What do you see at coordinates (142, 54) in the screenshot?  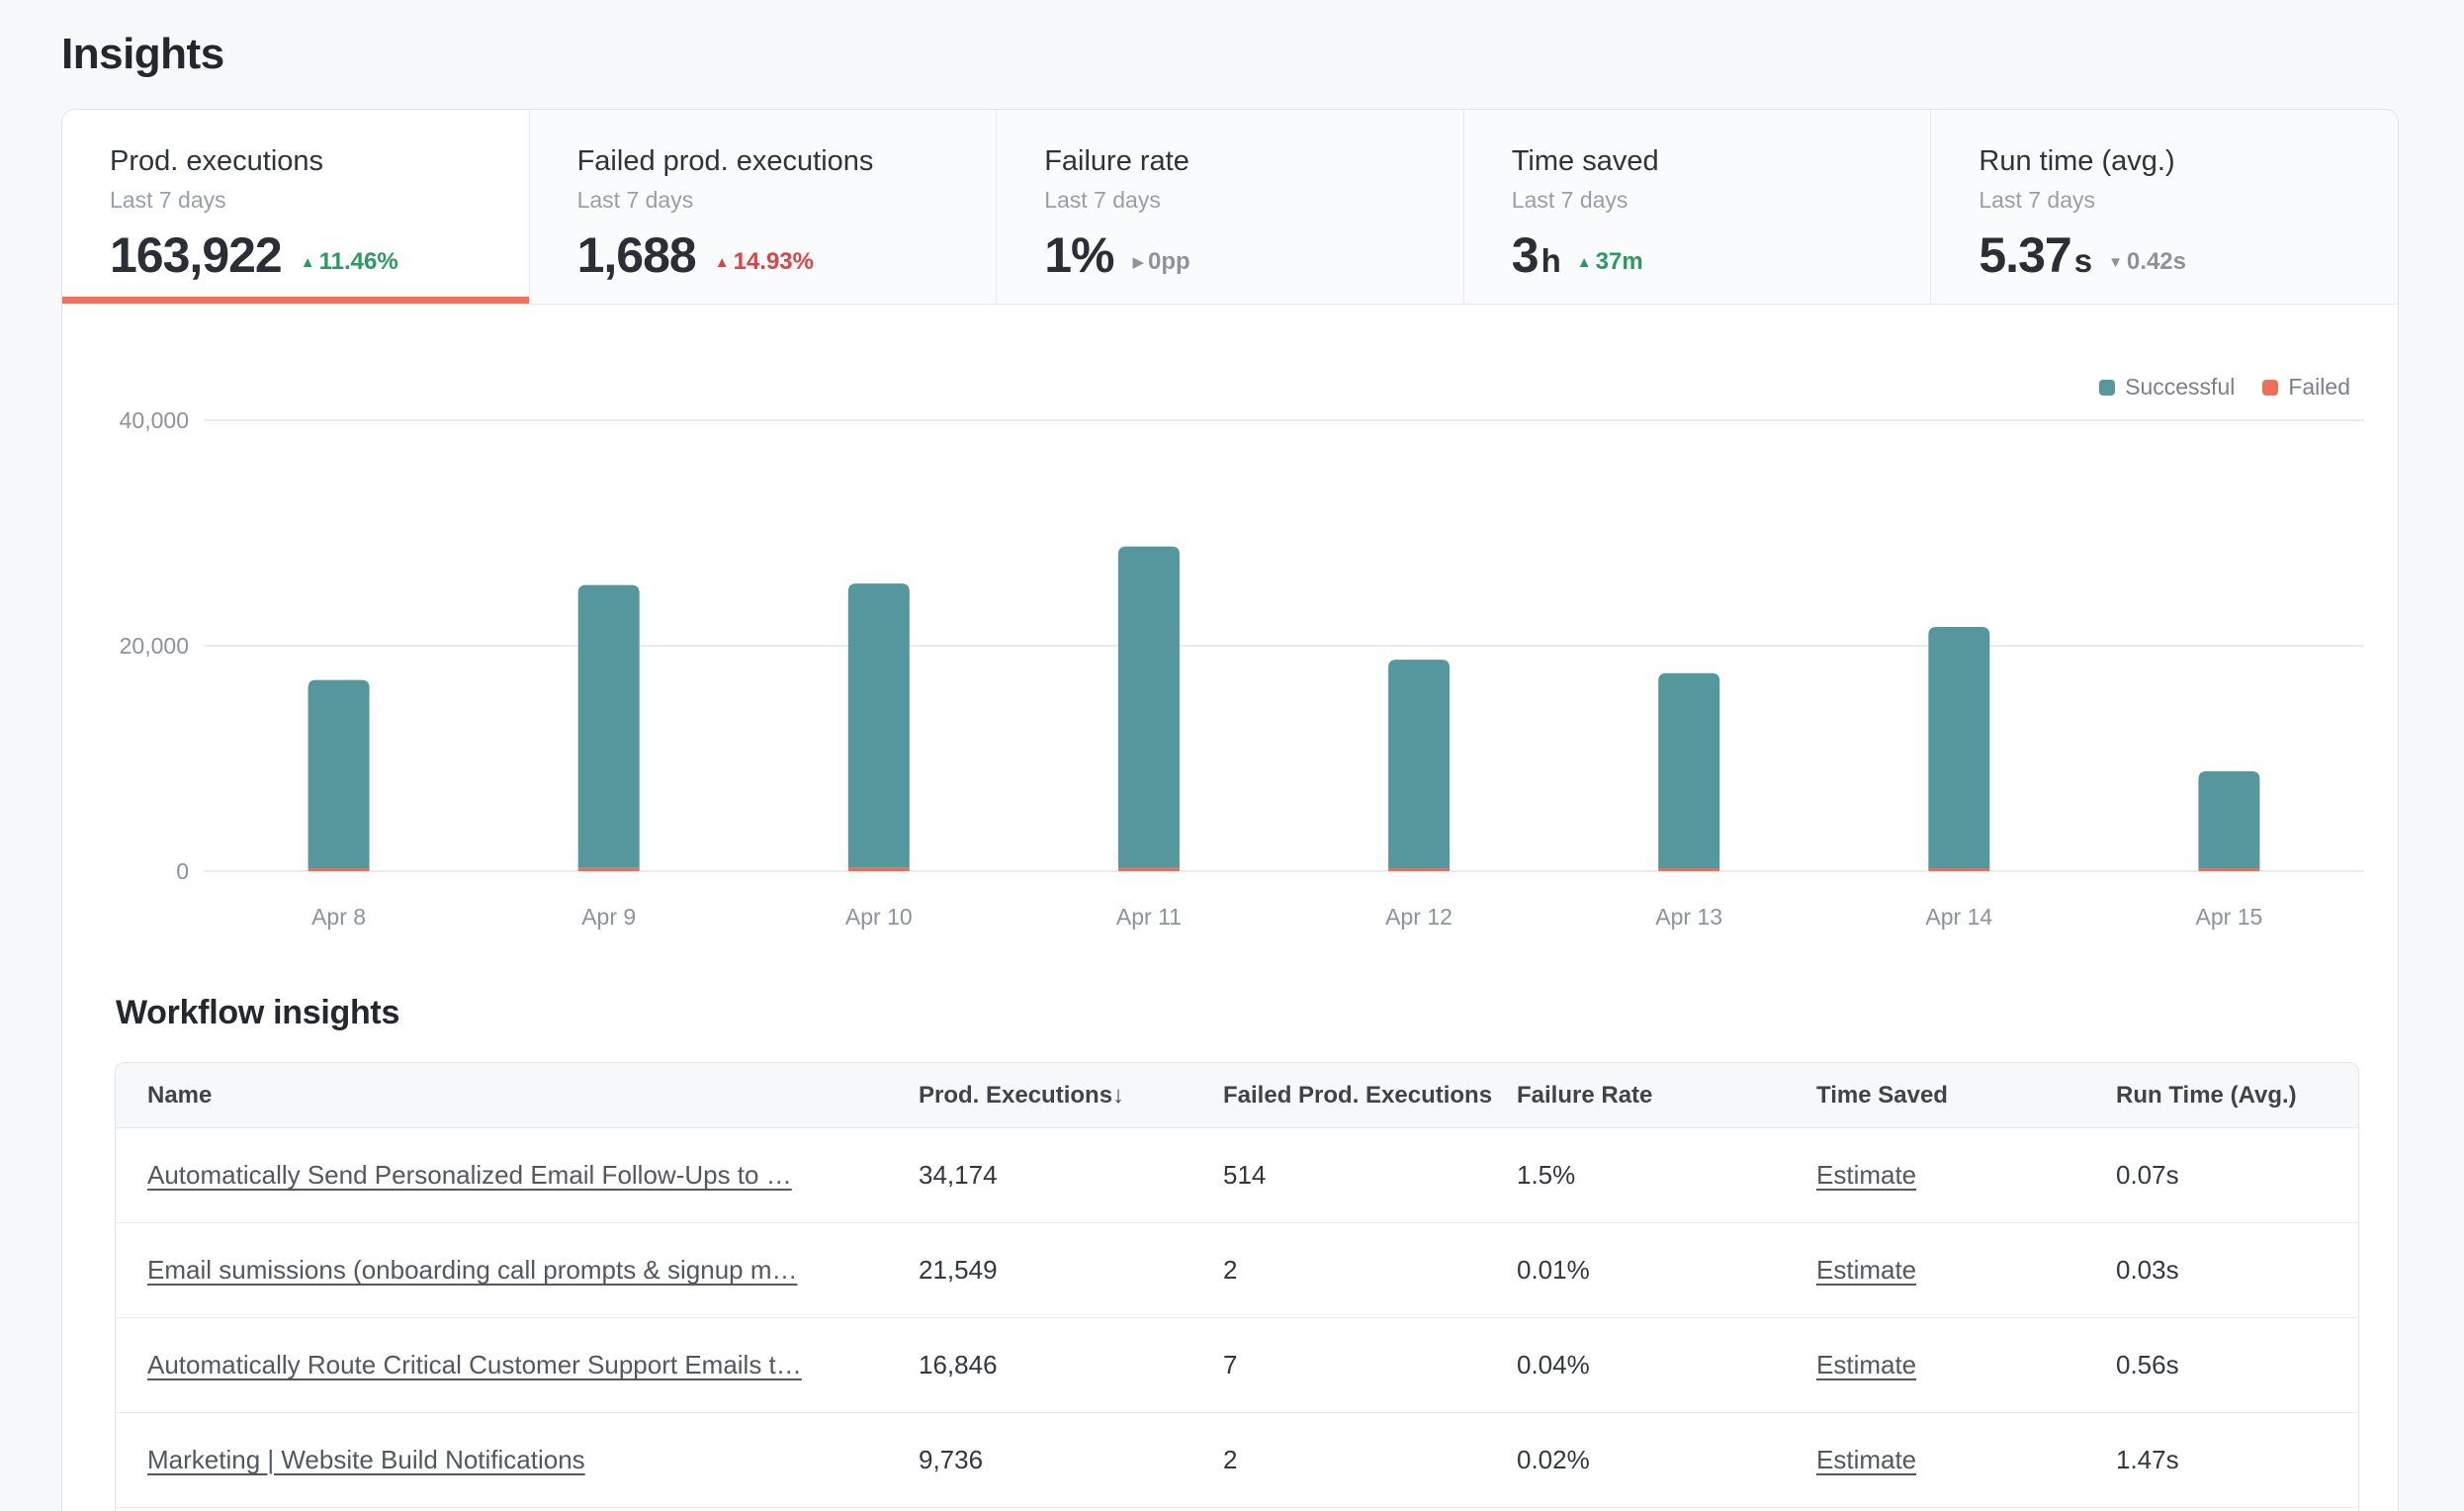 I see `page-title: Insights` at bounding box center [142, 54].